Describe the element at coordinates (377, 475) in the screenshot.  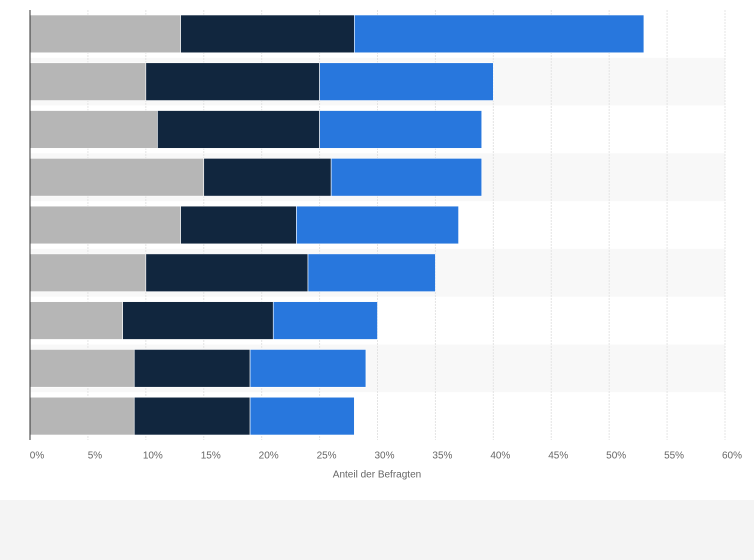
I see `x-axis-label: Anteil der Befragten` at that location.